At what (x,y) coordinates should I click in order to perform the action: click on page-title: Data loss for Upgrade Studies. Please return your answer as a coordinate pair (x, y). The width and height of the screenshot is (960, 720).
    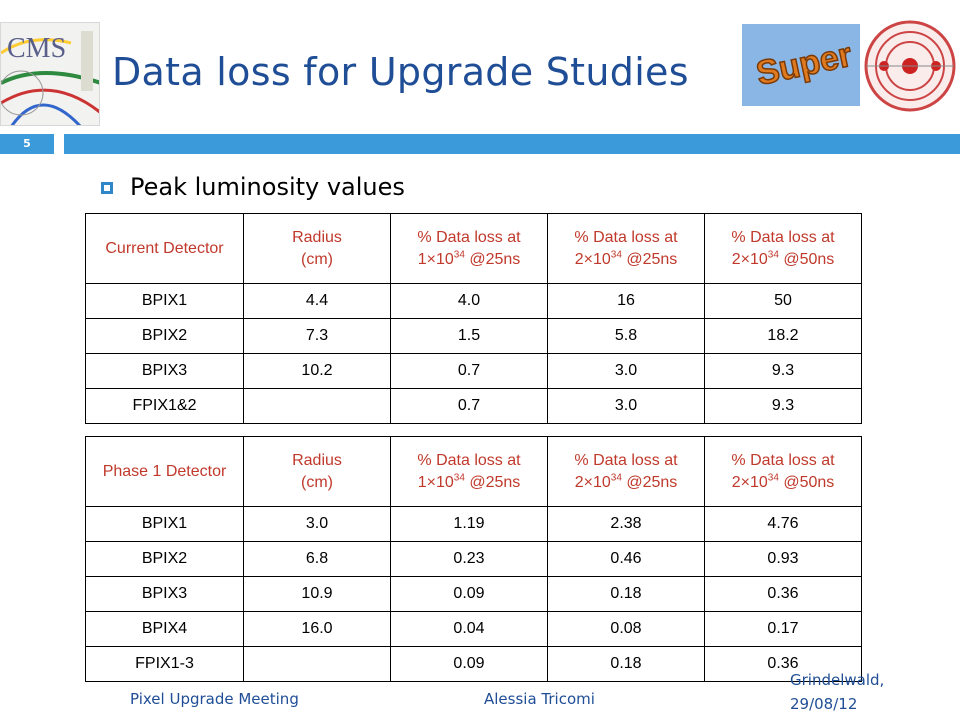
    Looking at the image, I should click on (400, 72).